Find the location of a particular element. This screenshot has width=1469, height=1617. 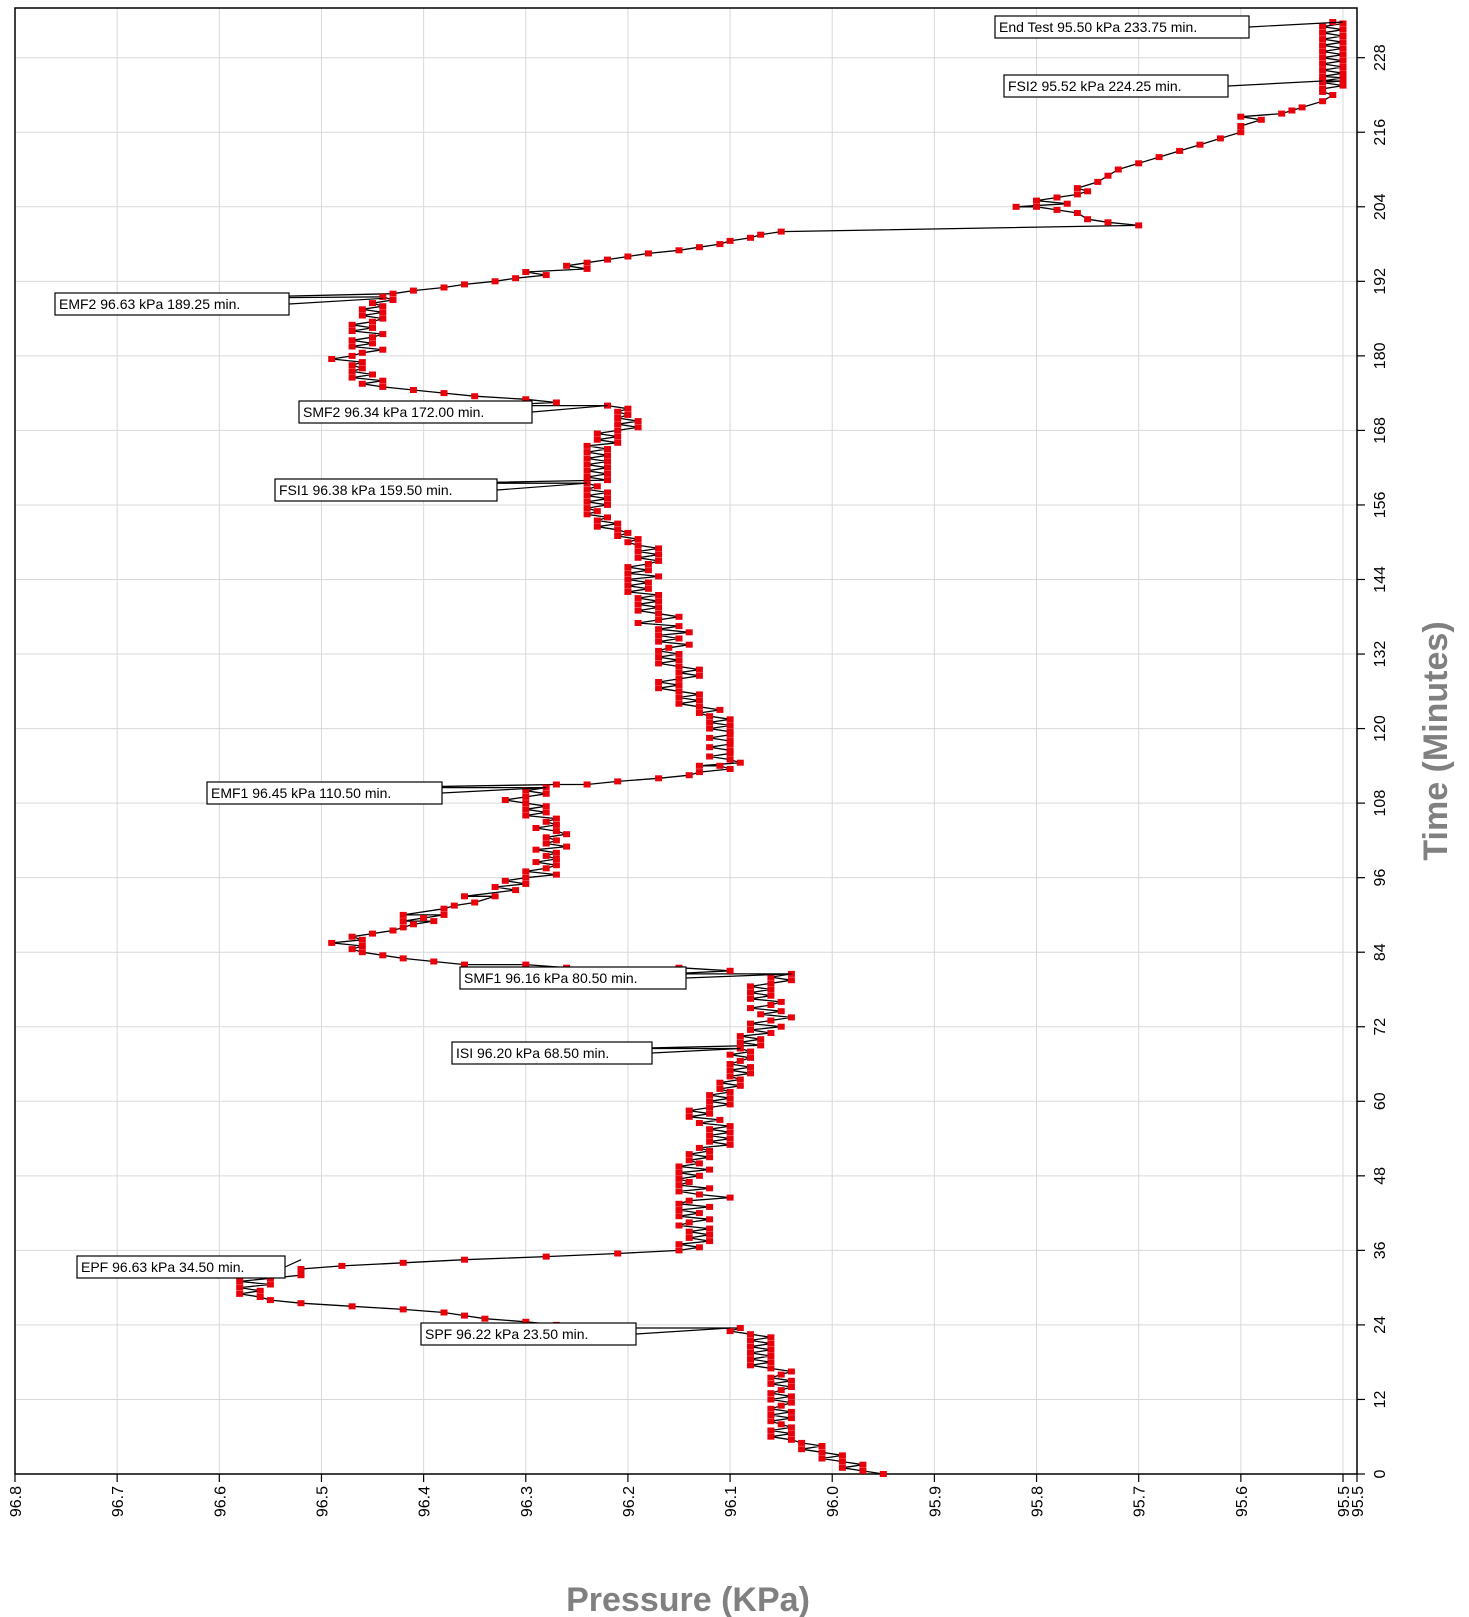

y-tick-label: 144 is located at coordinates (1380, 579).